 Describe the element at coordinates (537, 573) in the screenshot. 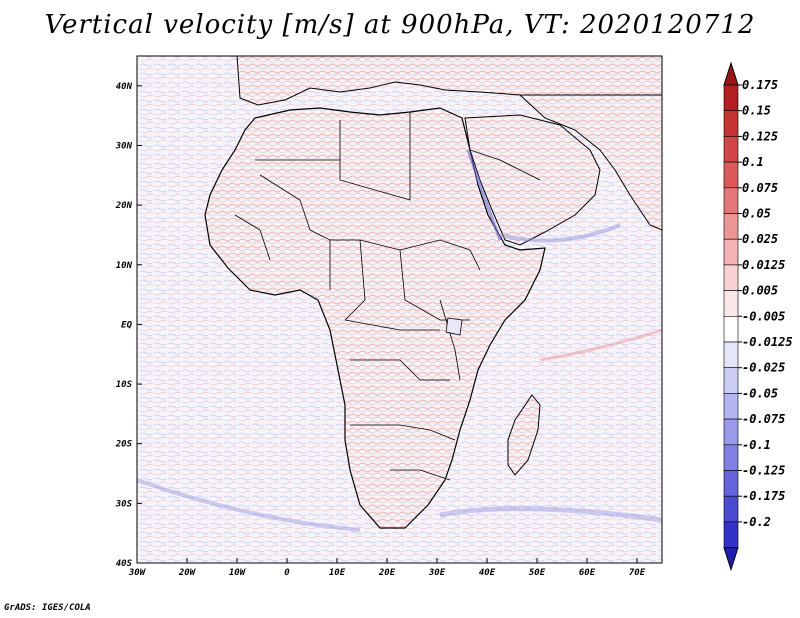

I see `x-tick-label: 50E` at that location.